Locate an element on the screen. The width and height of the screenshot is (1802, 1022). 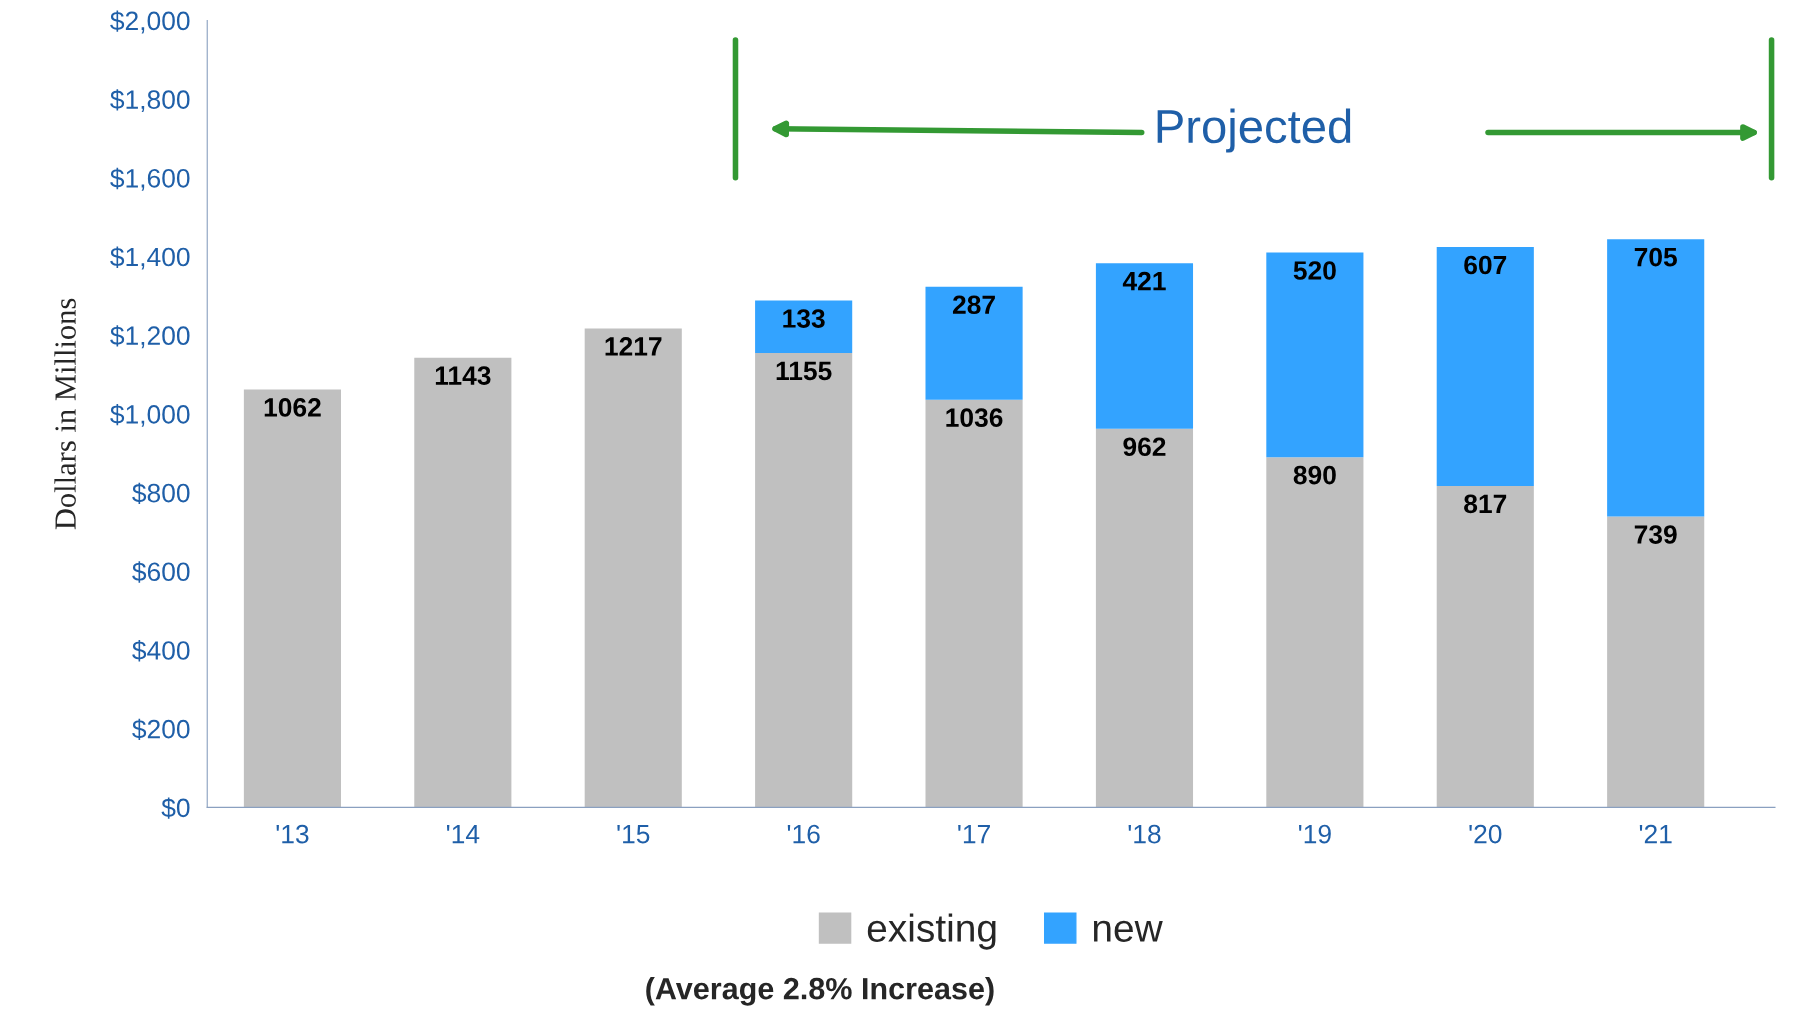
x-tick-label: '15 is located at coordinates (633, 834).